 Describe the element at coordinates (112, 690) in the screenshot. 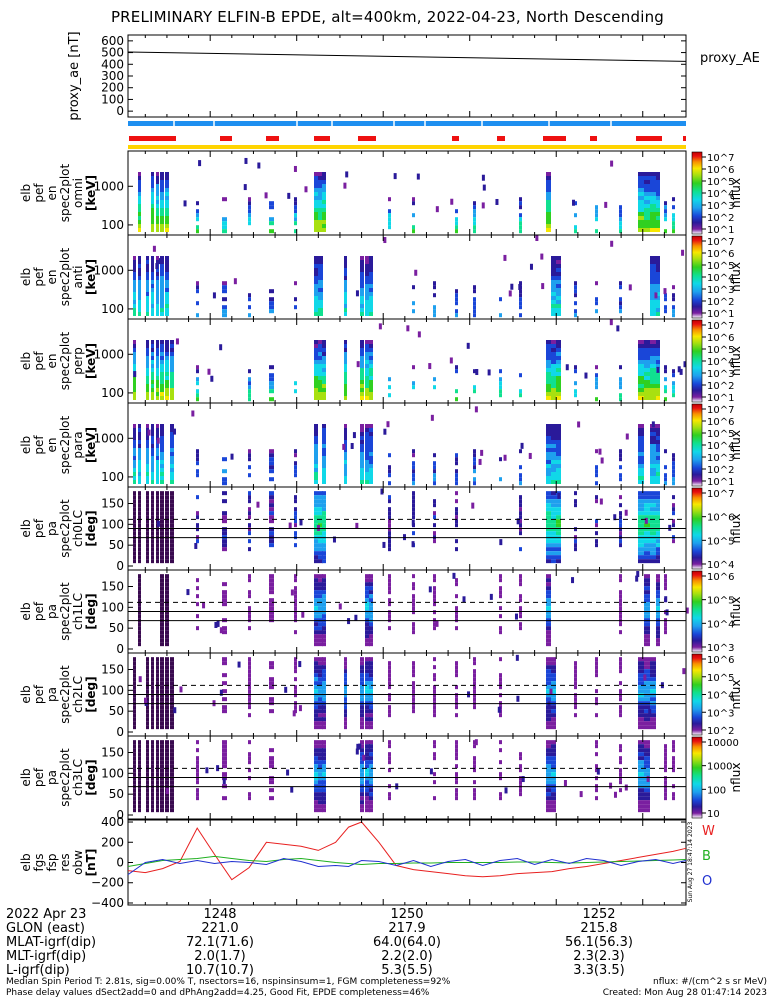

I see `y-tick-label: 100` at that location.